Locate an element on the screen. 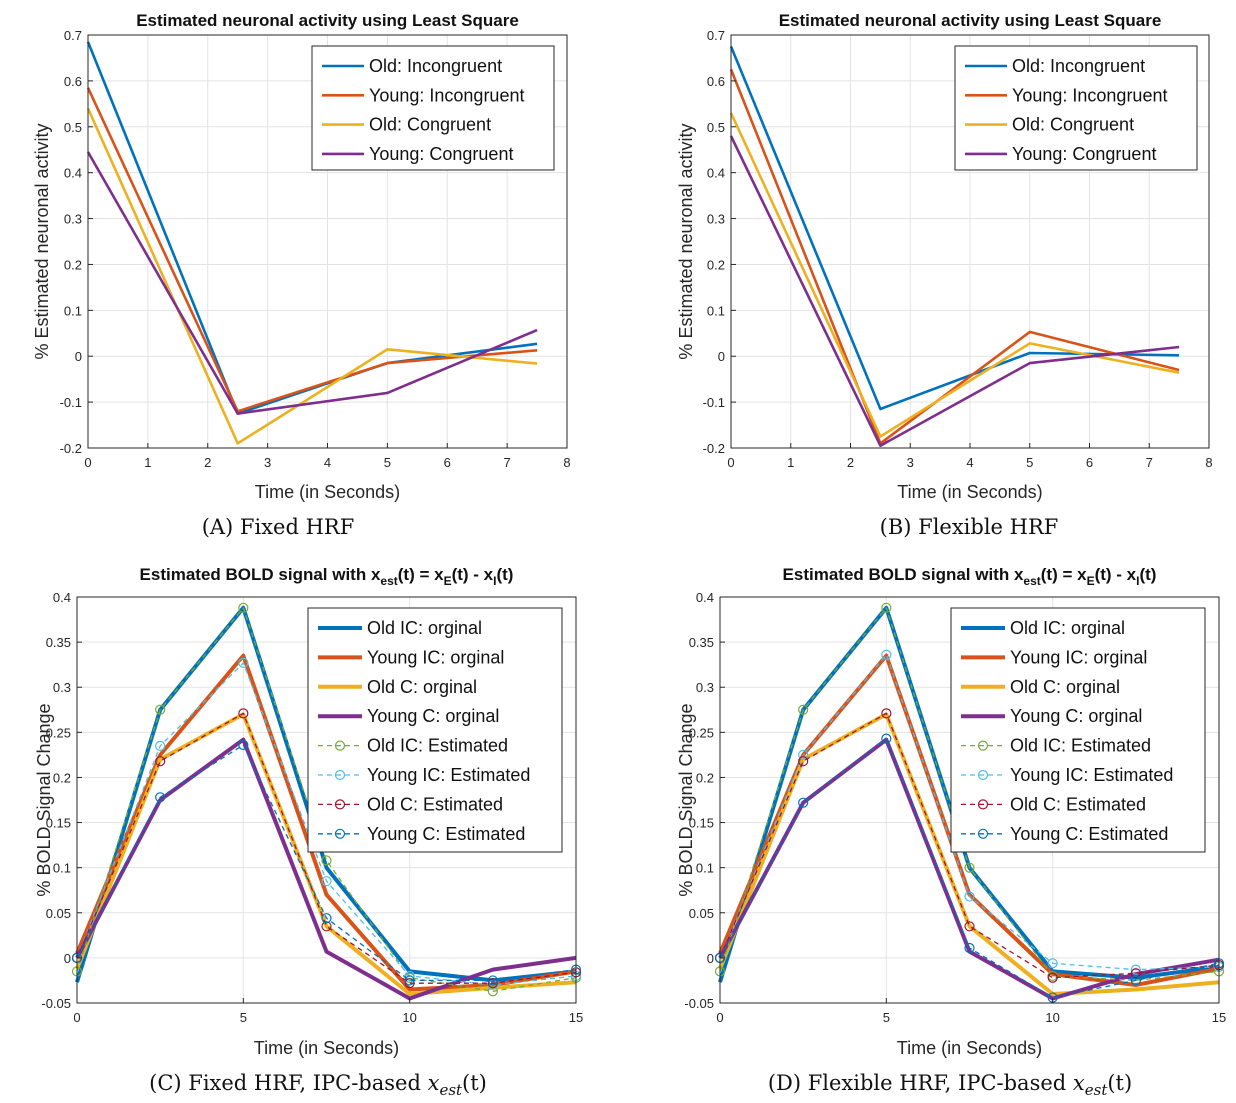  x-tick-label: 7 is located at coordinates (507, 462).